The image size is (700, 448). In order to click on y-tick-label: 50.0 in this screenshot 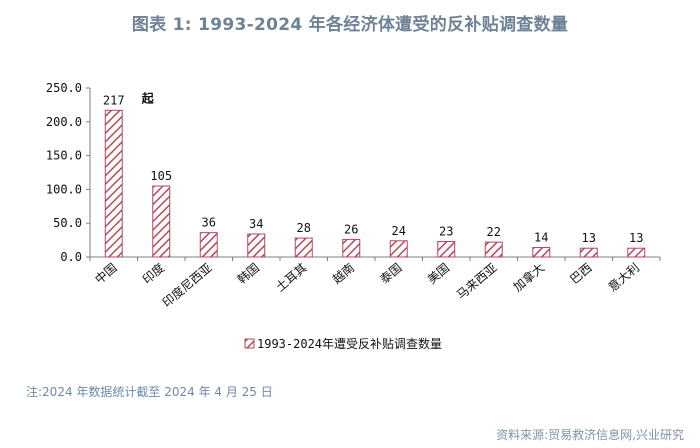, I will do `click(67, 223)`.